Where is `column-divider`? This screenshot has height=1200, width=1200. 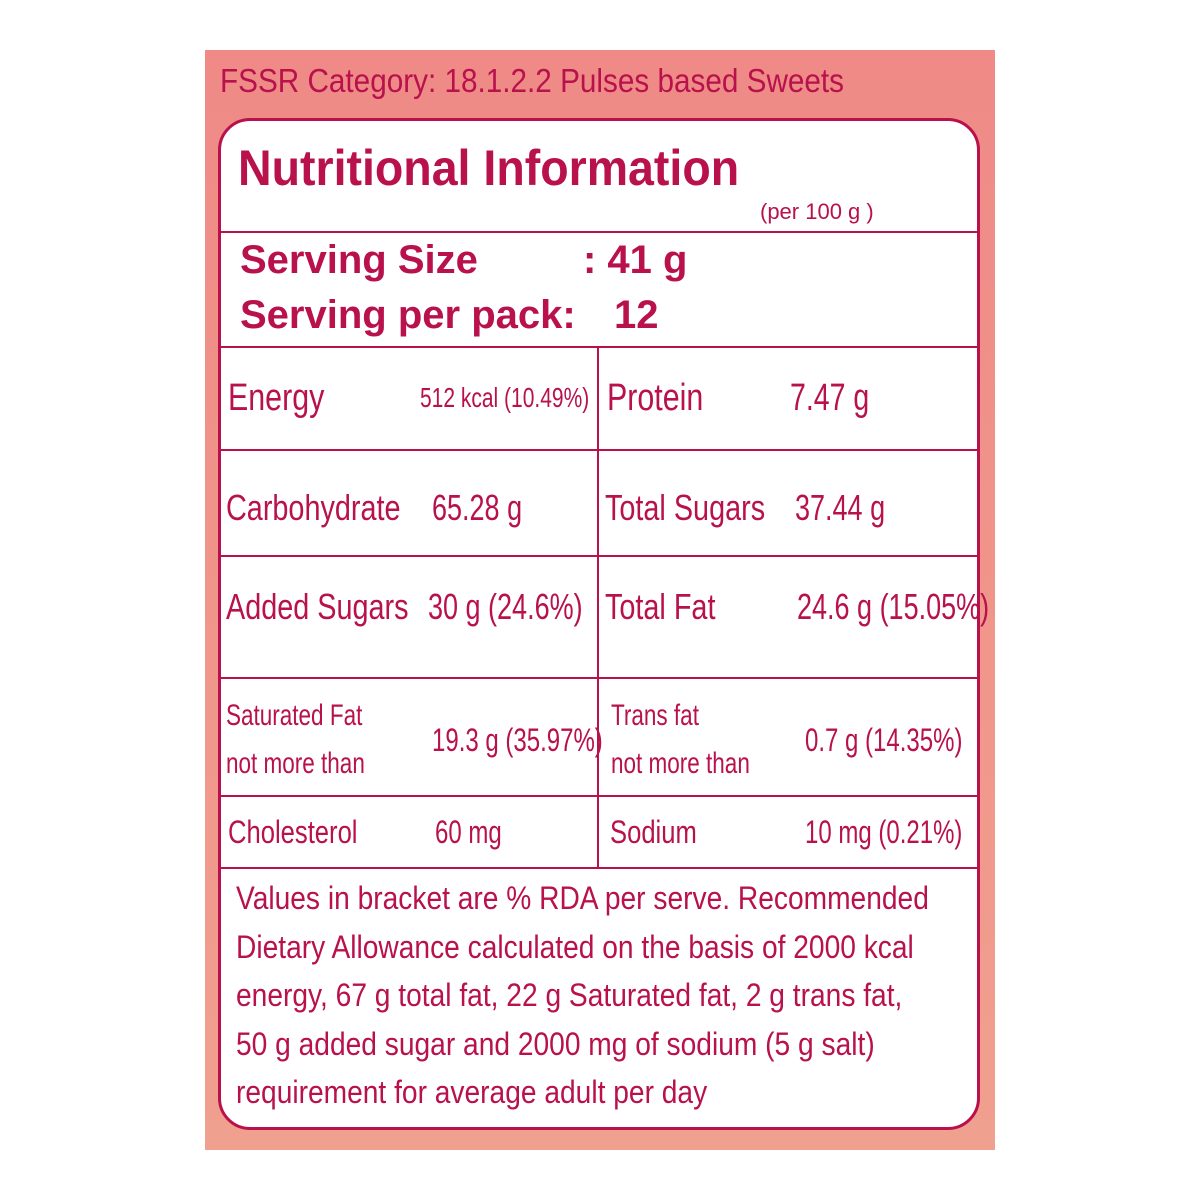
column-divider is located at coordinates (598, 607).